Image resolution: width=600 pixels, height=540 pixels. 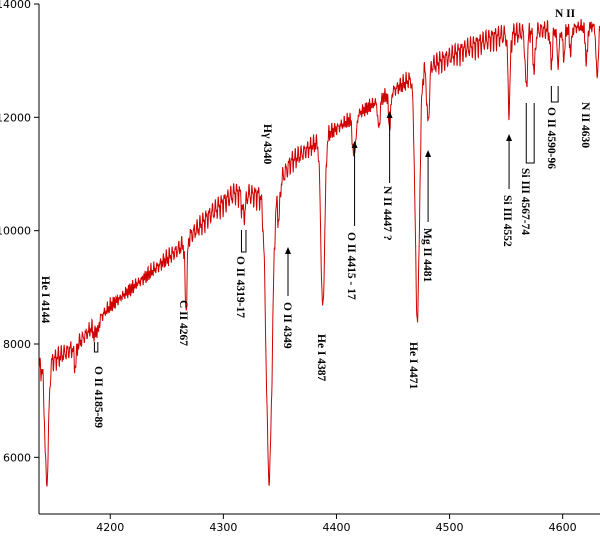 What do you see at coordinates (15, 231) in the screenshot?
I see `y-tick-label: 10000` at bounding box center [15, 231].